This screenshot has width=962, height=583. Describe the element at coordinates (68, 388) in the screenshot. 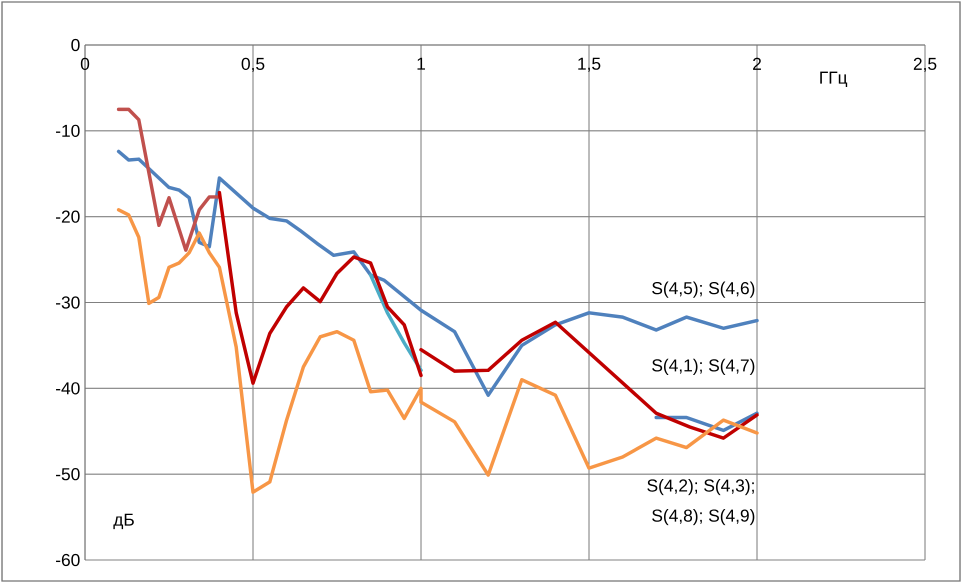

I see `y-tick-label: -40` at that location.